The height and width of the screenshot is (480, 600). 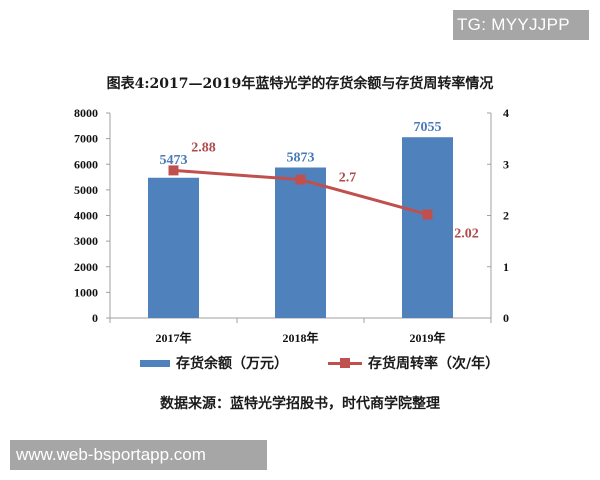 What do you see at coordinates (232, 364) in the screenshot?
I see `legend-label-bar: 存货余额（万元）` at bounding box center [232, 364].